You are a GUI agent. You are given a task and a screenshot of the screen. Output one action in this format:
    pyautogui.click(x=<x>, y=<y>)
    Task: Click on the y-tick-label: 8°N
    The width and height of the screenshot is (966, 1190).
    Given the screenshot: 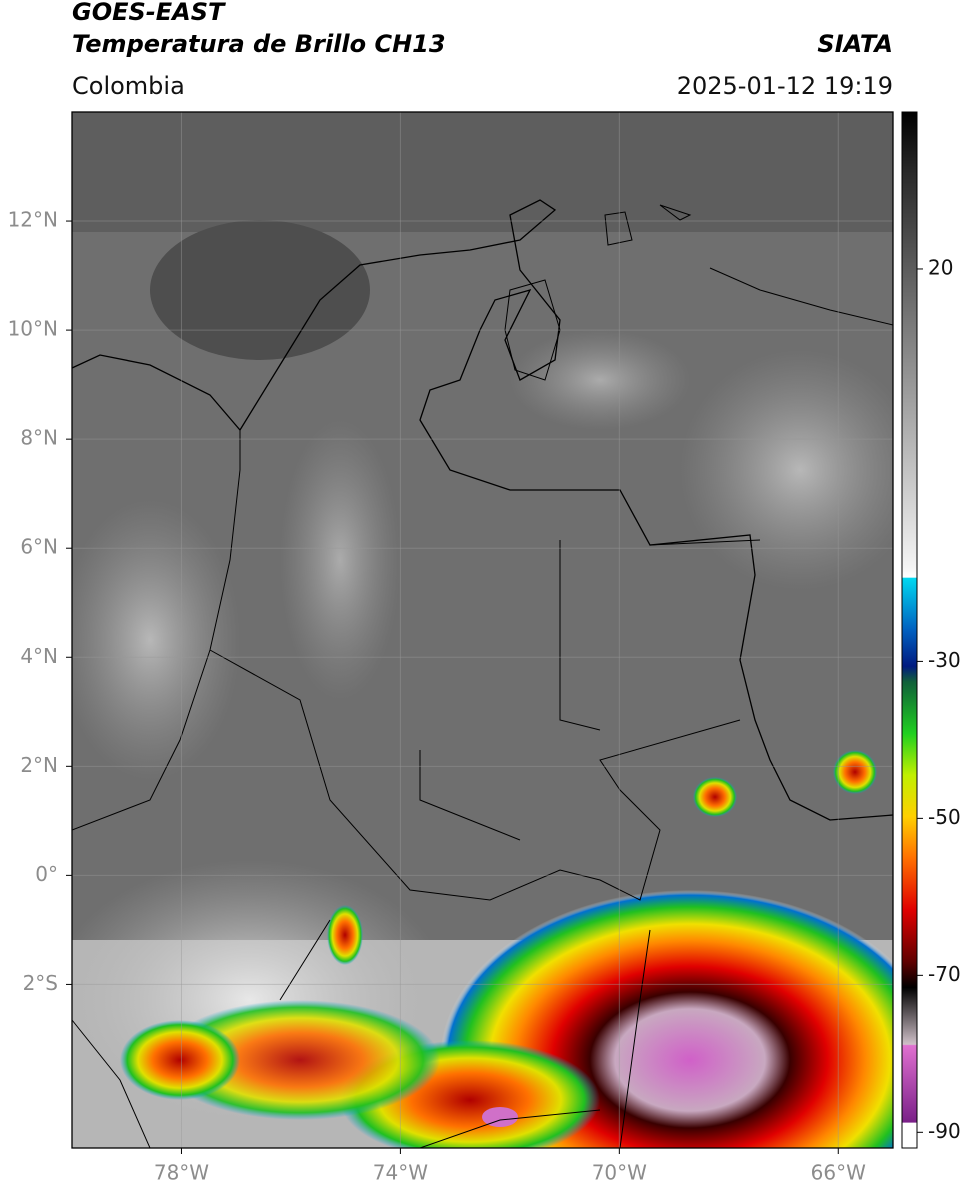 What is the action you would take?
    pyautogui.click(x=39, y=438)
    